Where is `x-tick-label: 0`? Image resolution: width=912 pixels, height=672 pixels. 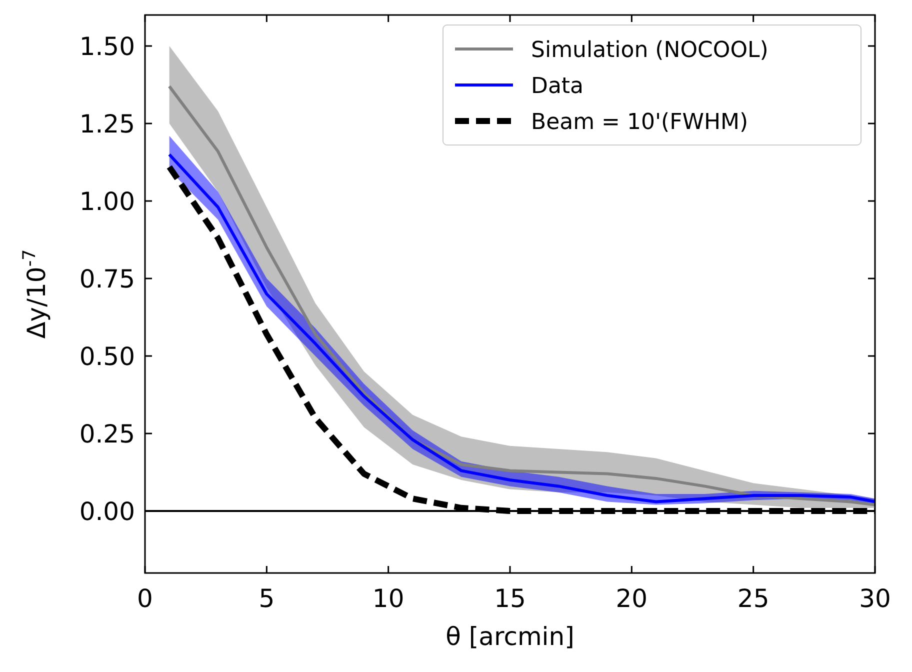 x-tick-label: 0 is located at coordinates (145, 598).